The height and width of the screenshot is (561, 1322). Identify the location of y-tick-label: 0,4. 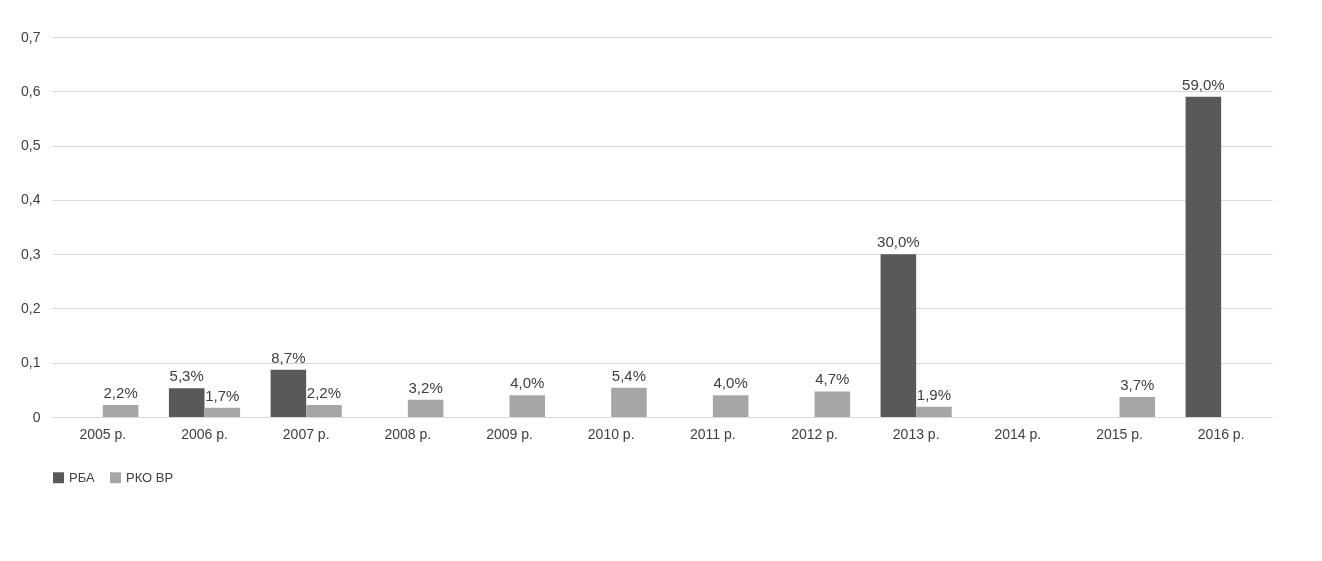
(31, 199).